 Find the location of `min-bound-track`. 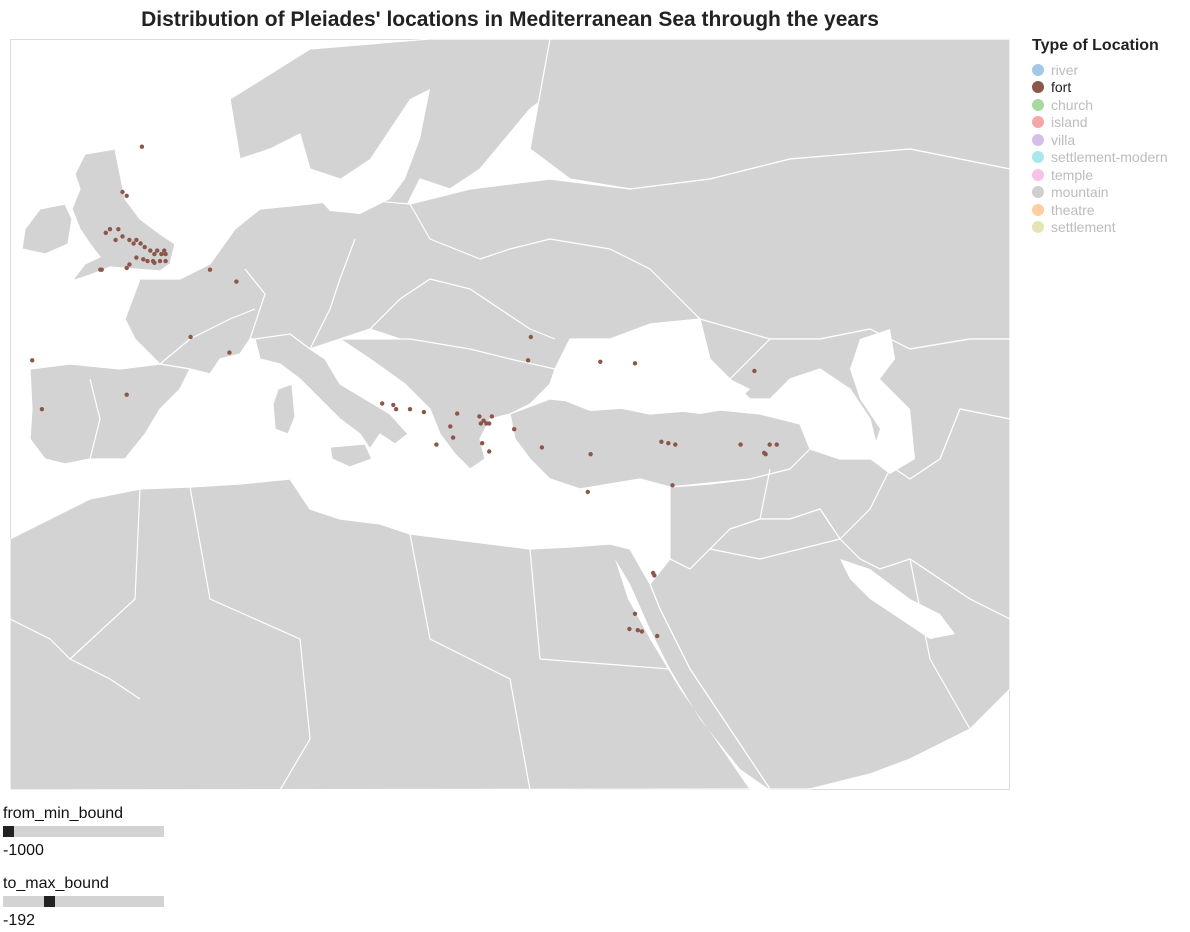

min-bound-track is located at coordinates (83, 831).